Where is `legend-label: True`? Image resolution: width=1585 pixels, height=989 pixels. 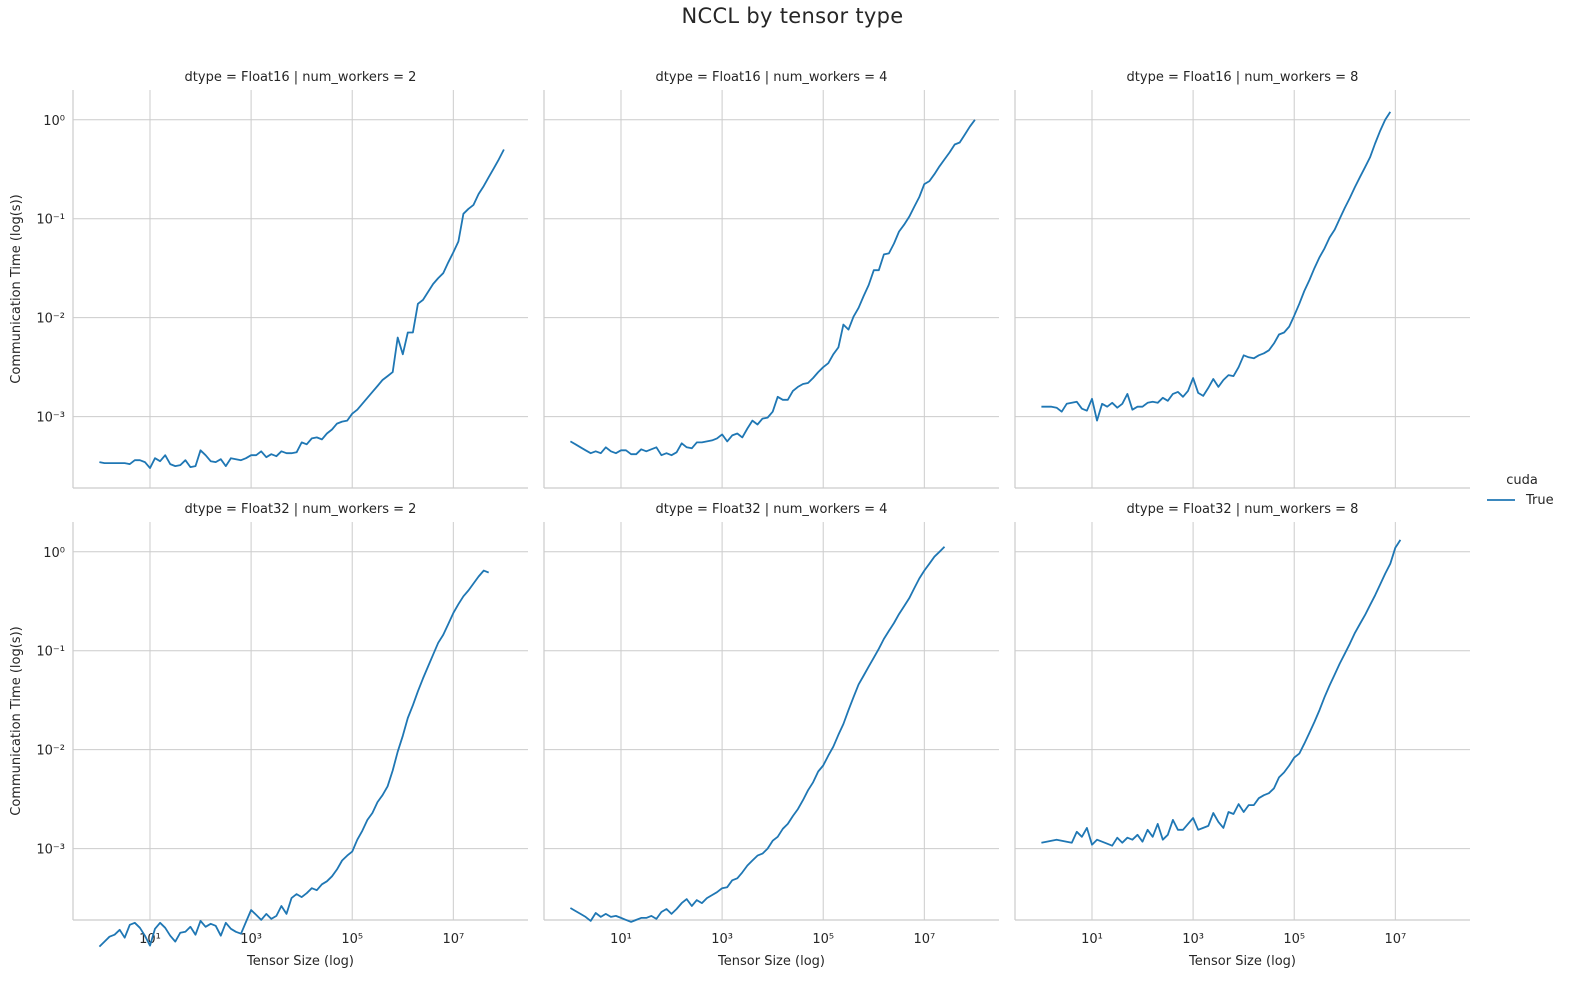
legend-label: True is located at coordinates (1539, 500).